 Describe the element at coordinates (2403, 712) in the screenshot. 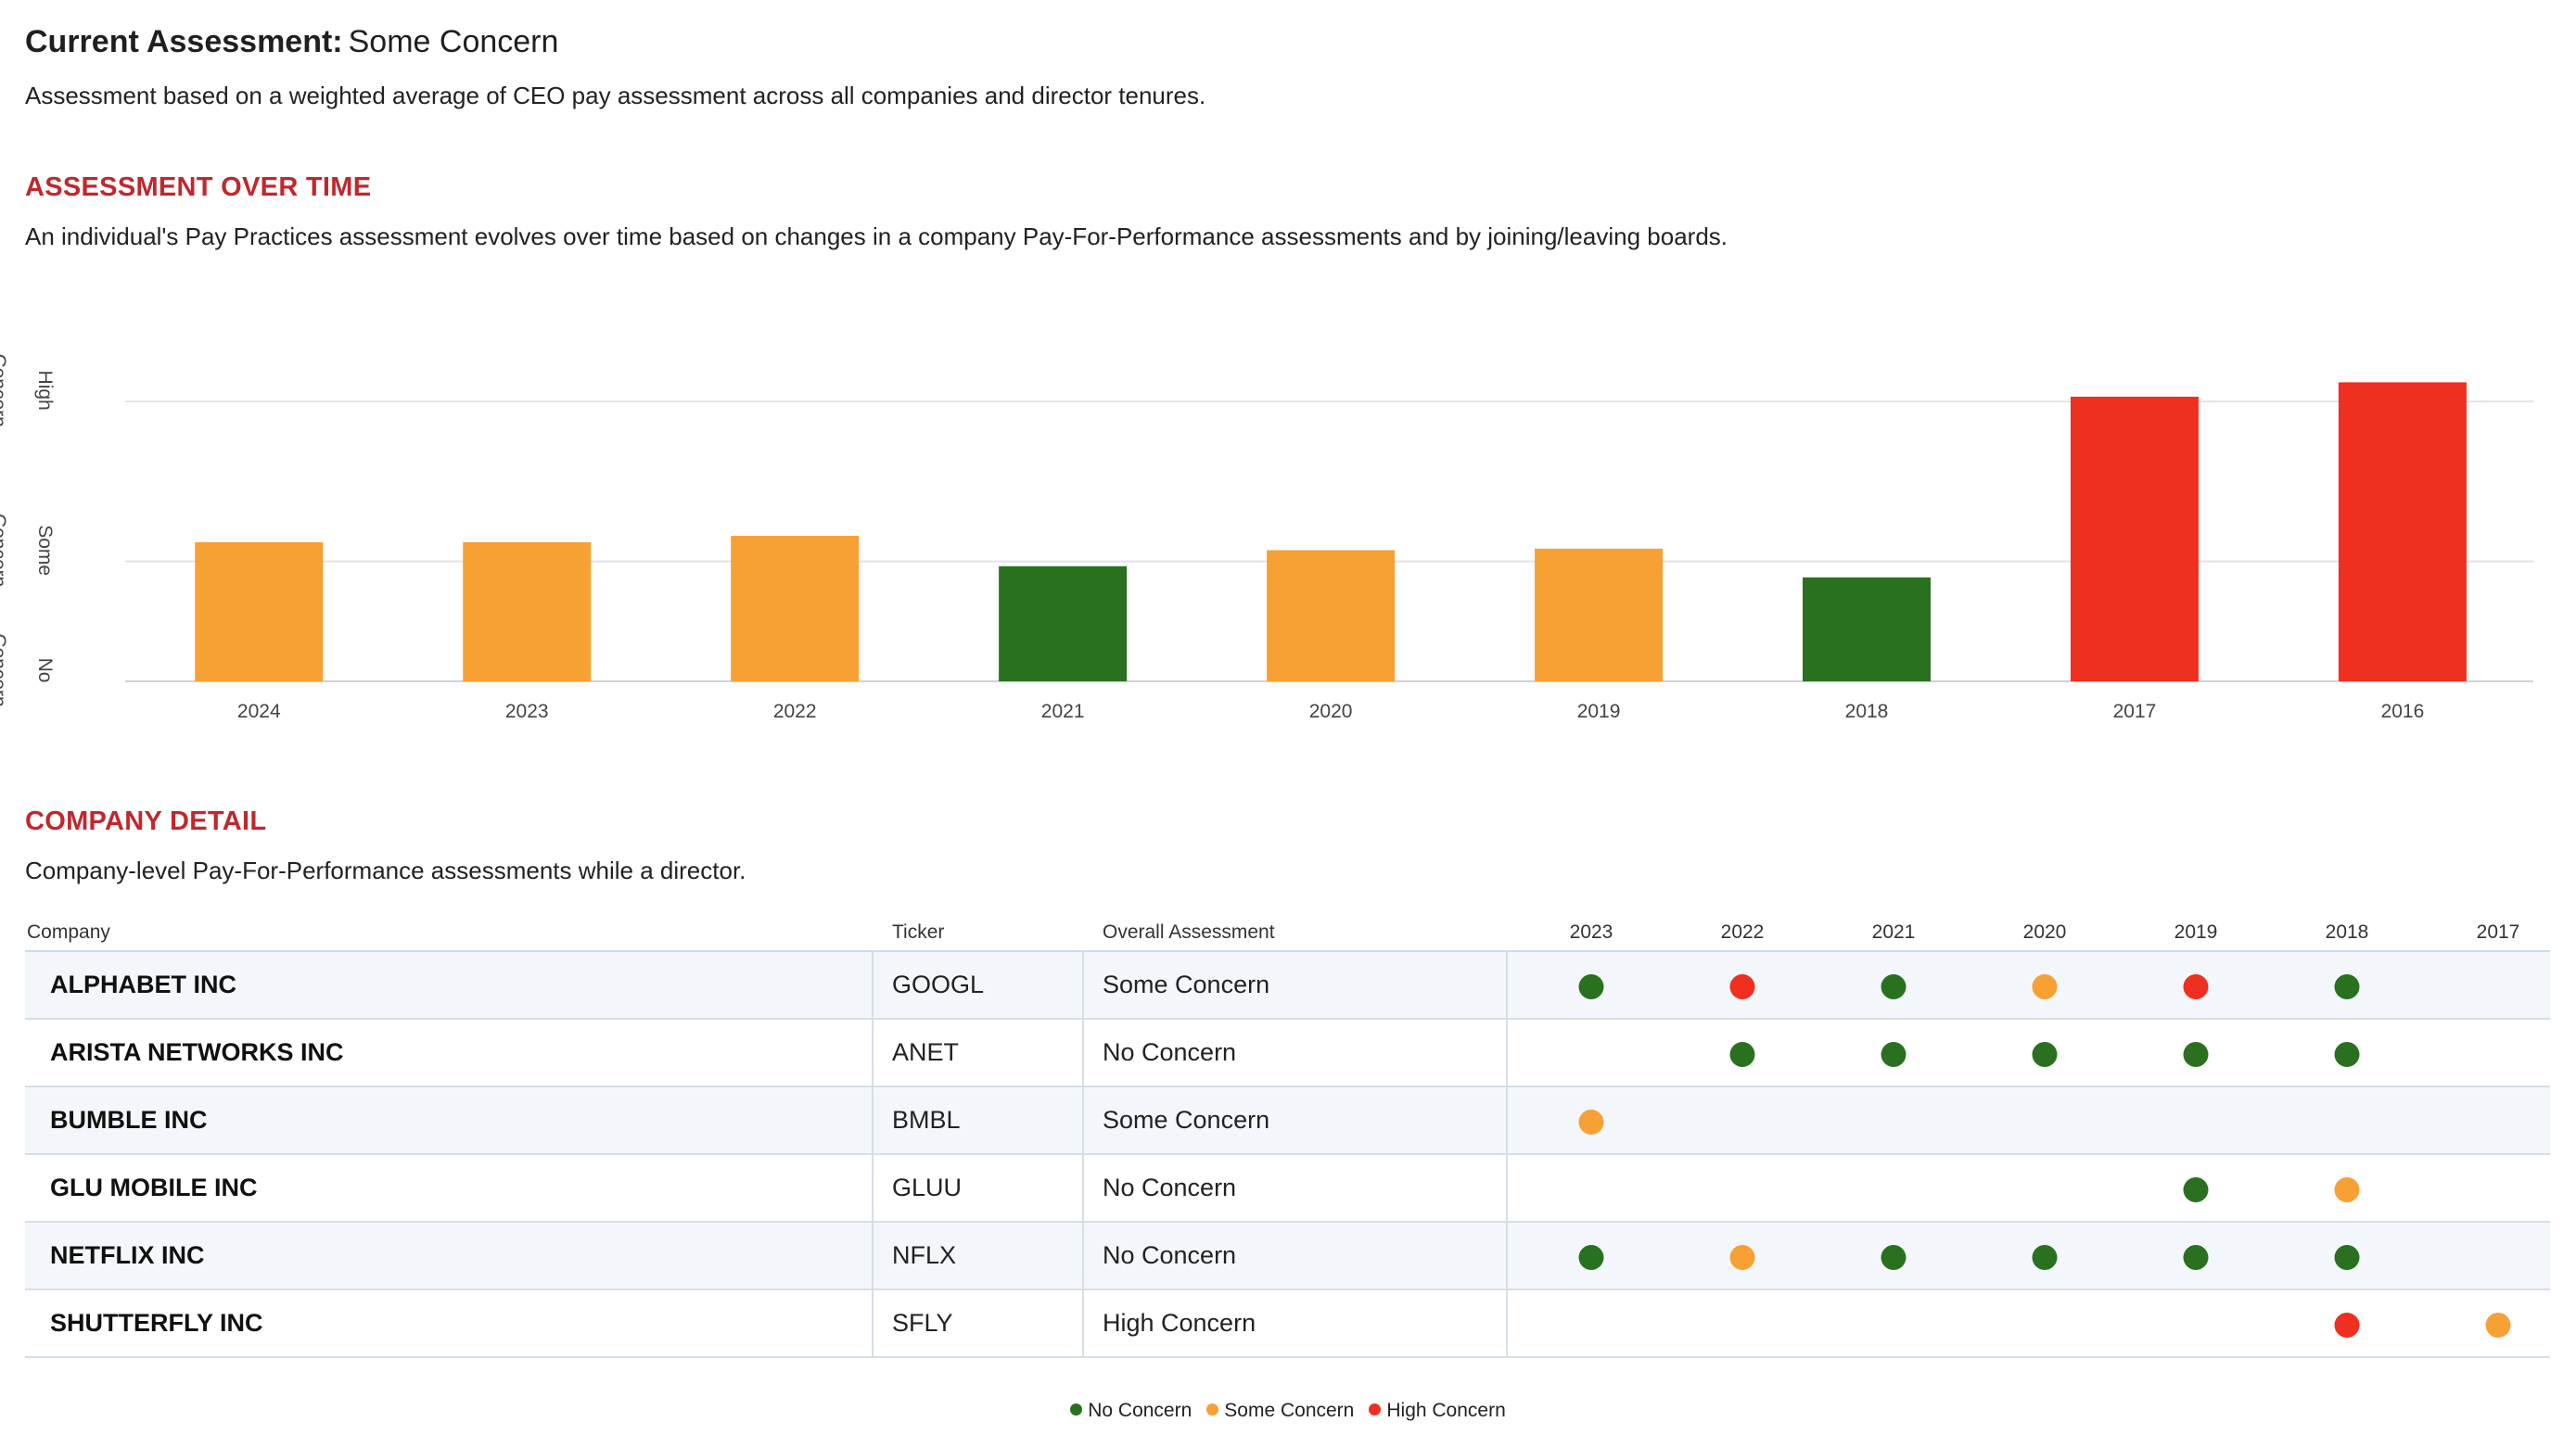

I see `x-tick-label-2016: 2016` at that location.